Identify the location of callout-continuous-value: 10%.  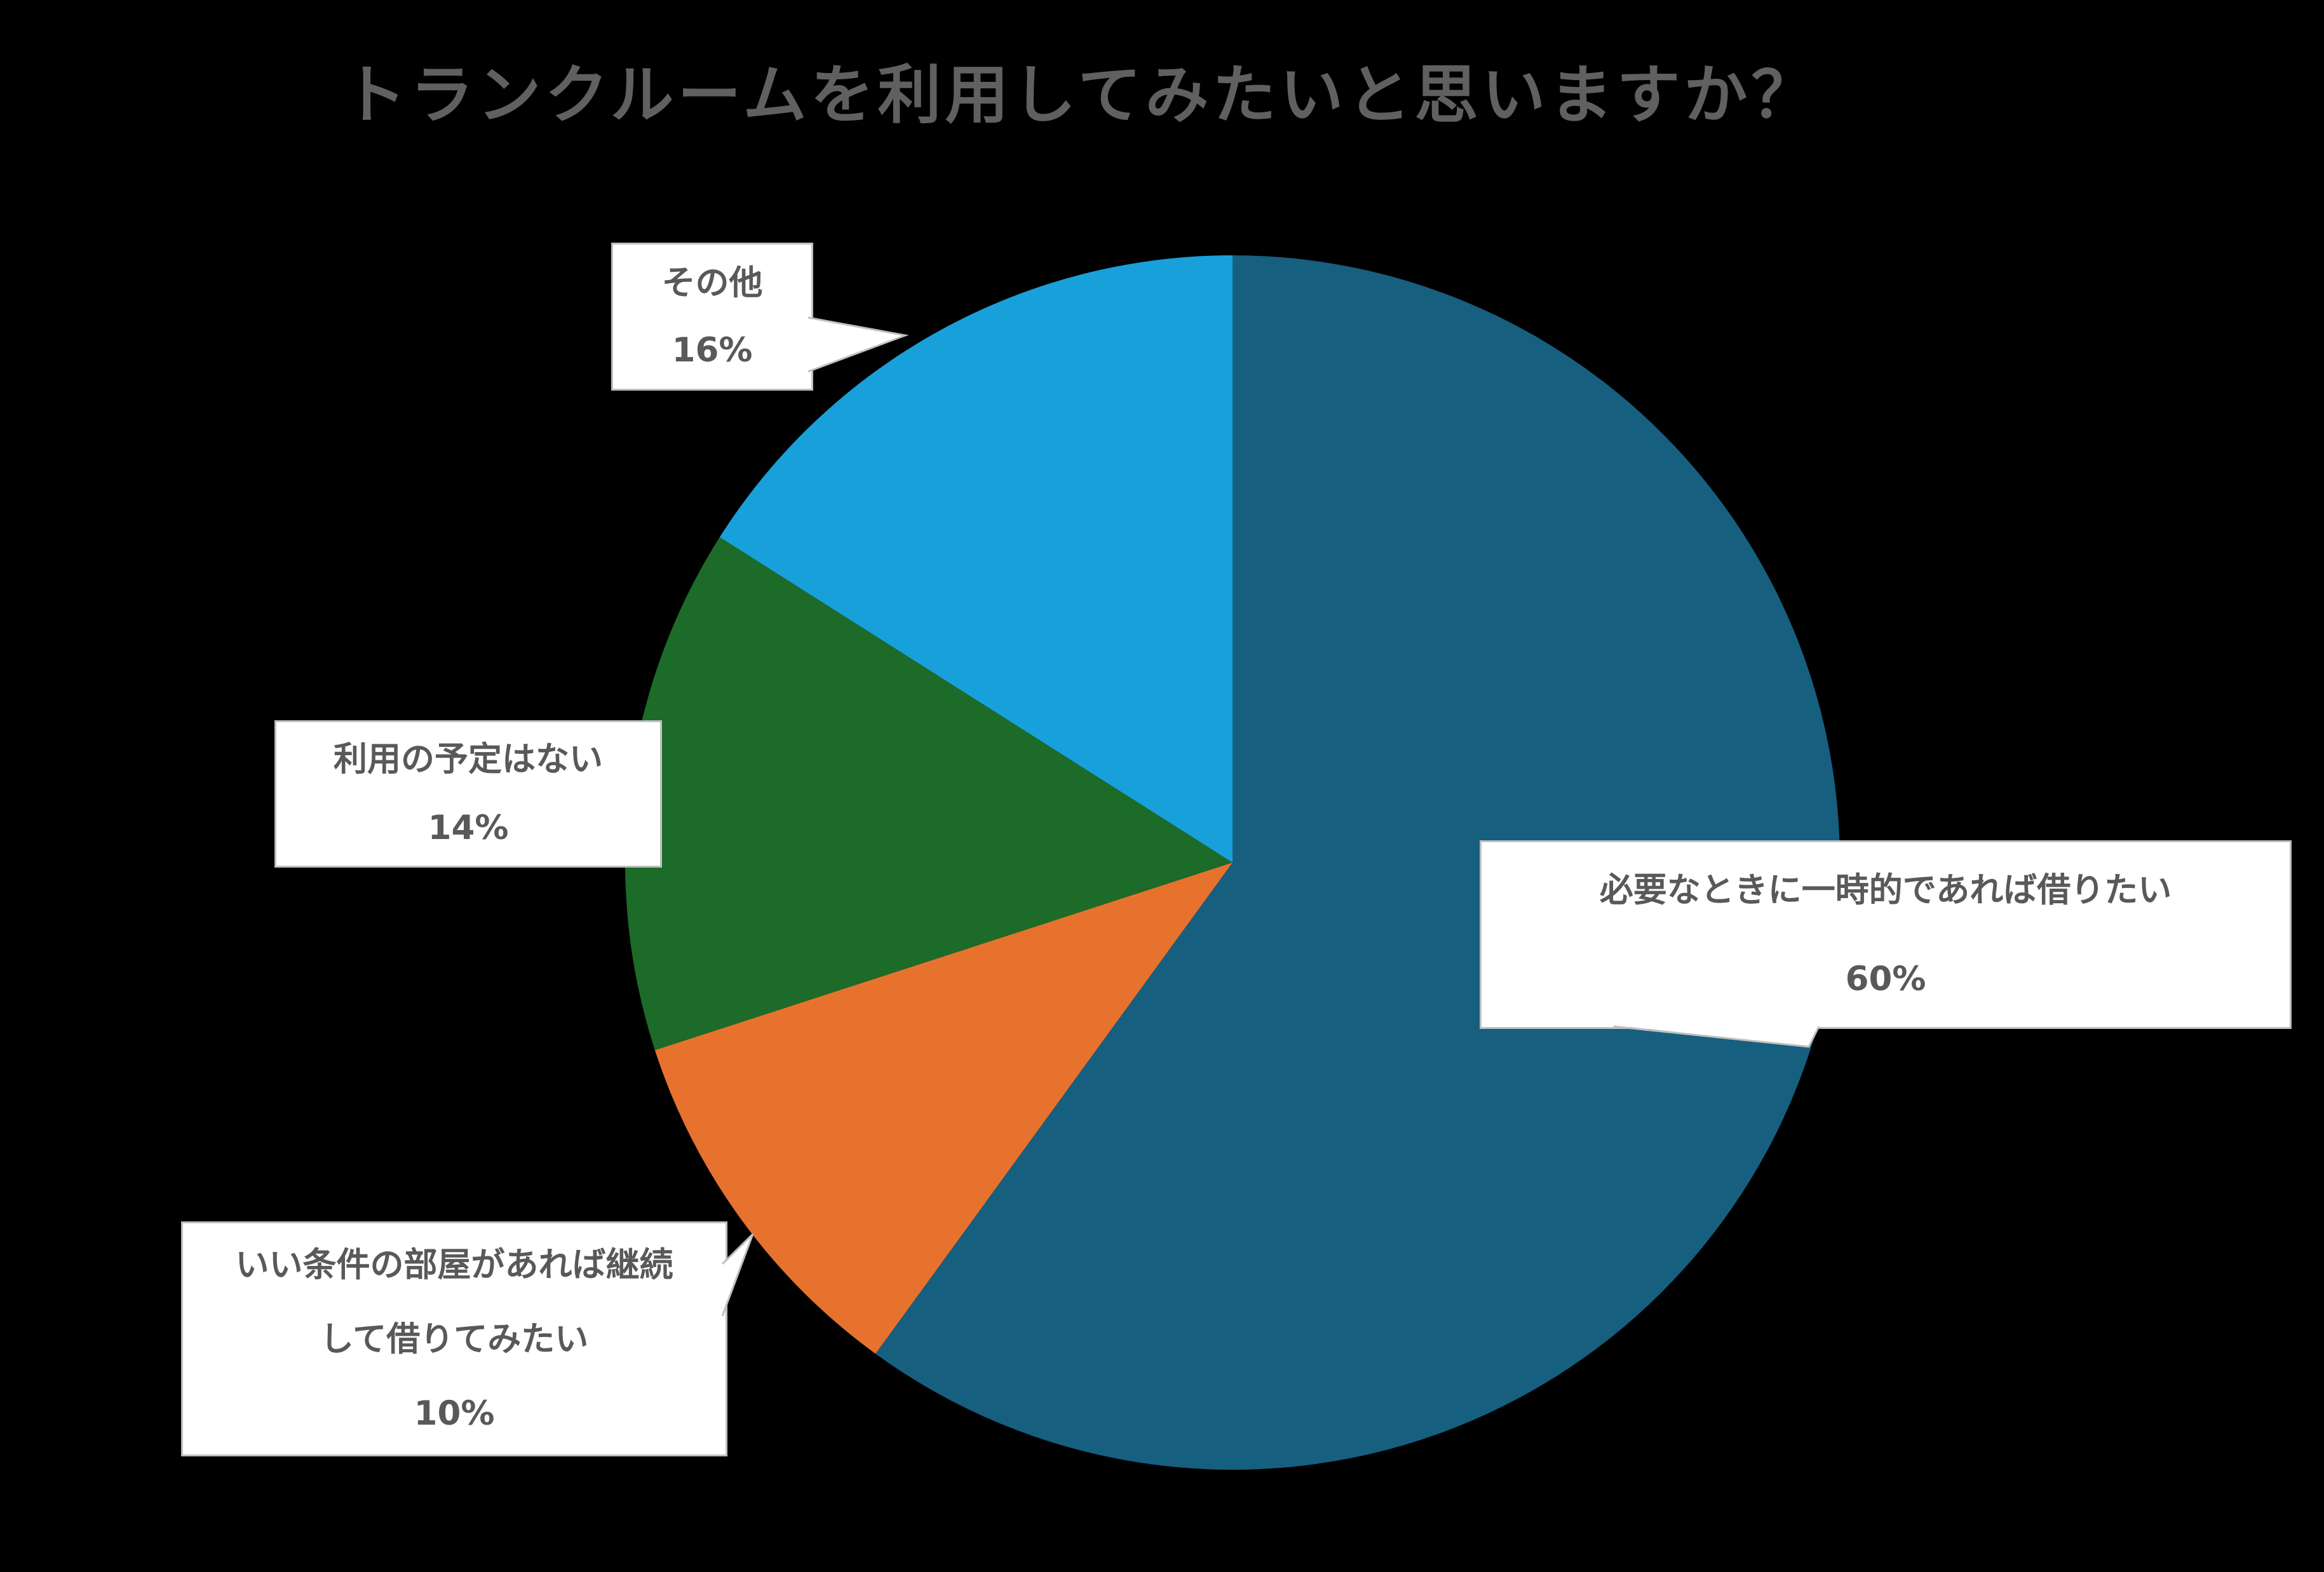
(454, 1413).